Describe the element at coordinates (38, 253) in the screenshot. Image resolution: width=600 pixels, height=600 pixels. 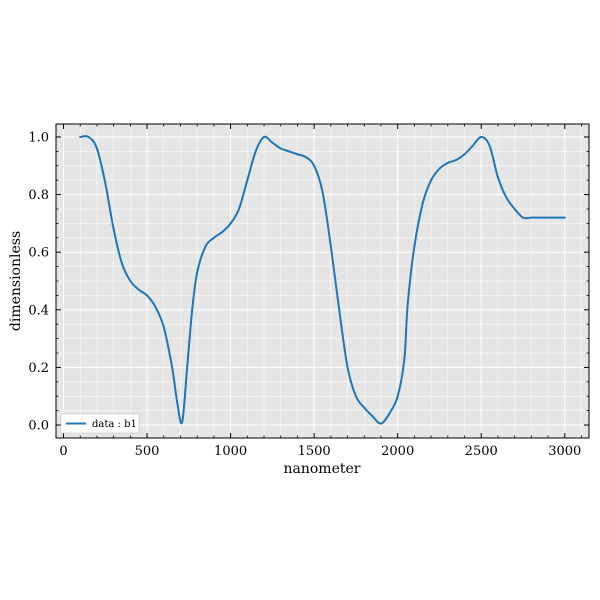
I see `y-tick-label: 0.6` at that location.